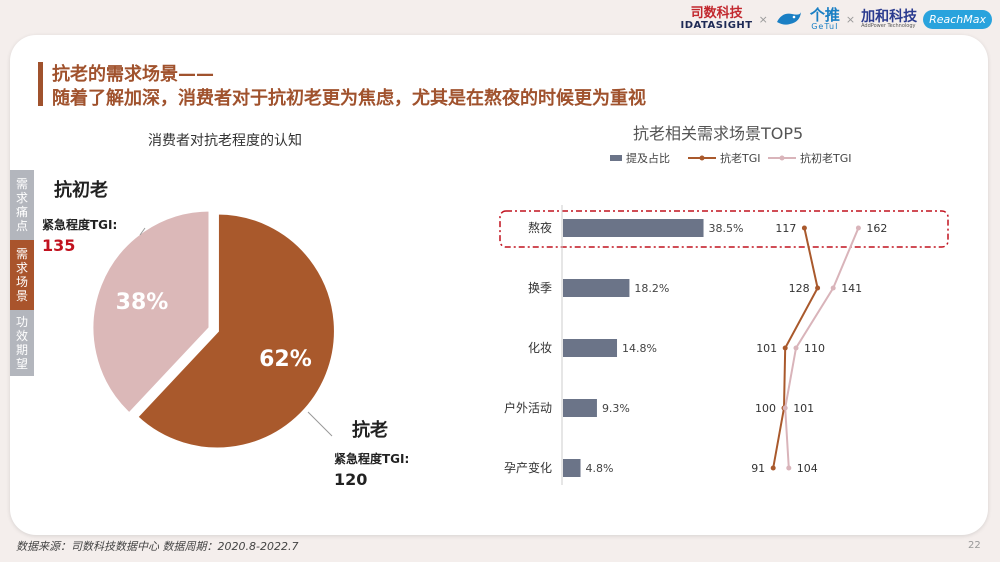 The width and height of the screenshot is (1000, 562). Describe the element at coordinates (716, 25) in the screenshot. I see `idatasight-logo-en: IDATASIGHT` at that location.